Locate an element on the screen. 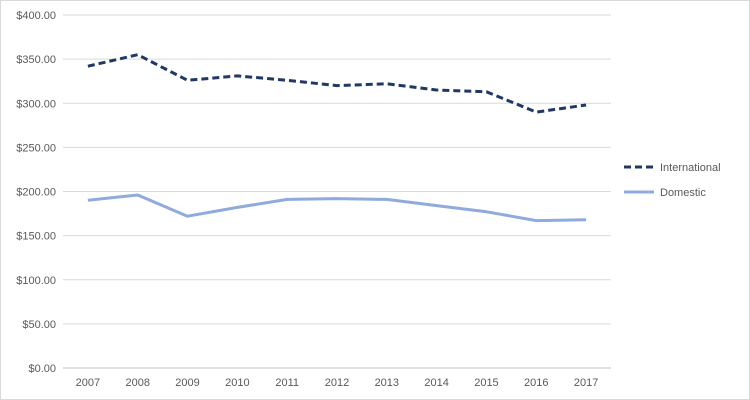 Image resolution: width=750 pixels, height=400 pixels. y-tick-label: $300.00 is located at coordinates (36, 104).